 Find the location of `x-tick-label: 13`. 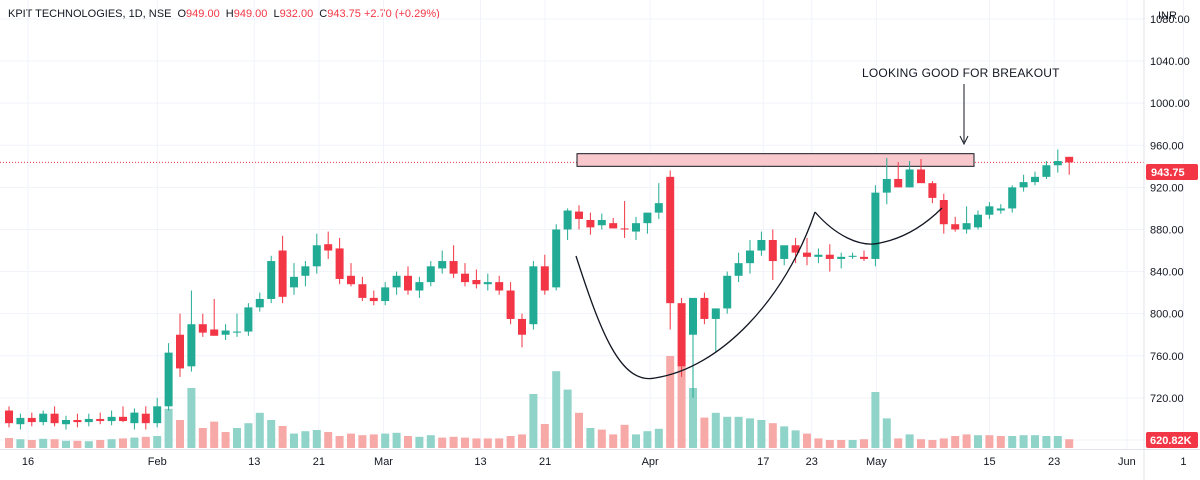

x-tick-label: 13 is located at coordinates (480, 462).